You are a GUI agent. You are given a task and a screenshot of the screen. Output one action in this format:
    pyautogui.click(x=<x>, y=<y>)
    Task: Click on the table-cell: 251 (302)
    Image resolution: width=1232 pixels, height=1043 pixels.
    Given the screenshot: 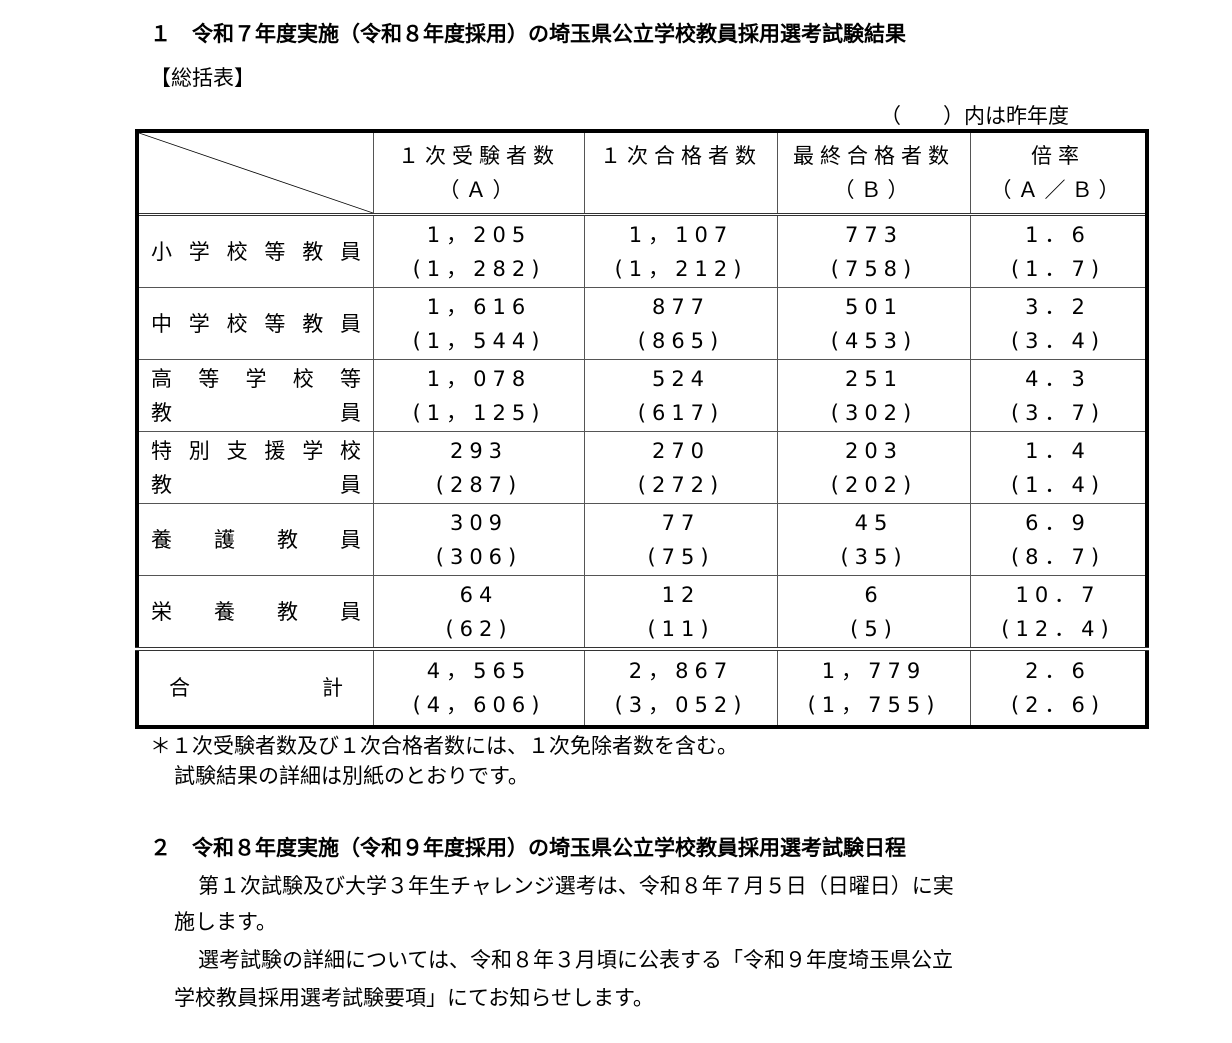 What is the action you would take?
    pyautogui.click(x=874, y=395)
    